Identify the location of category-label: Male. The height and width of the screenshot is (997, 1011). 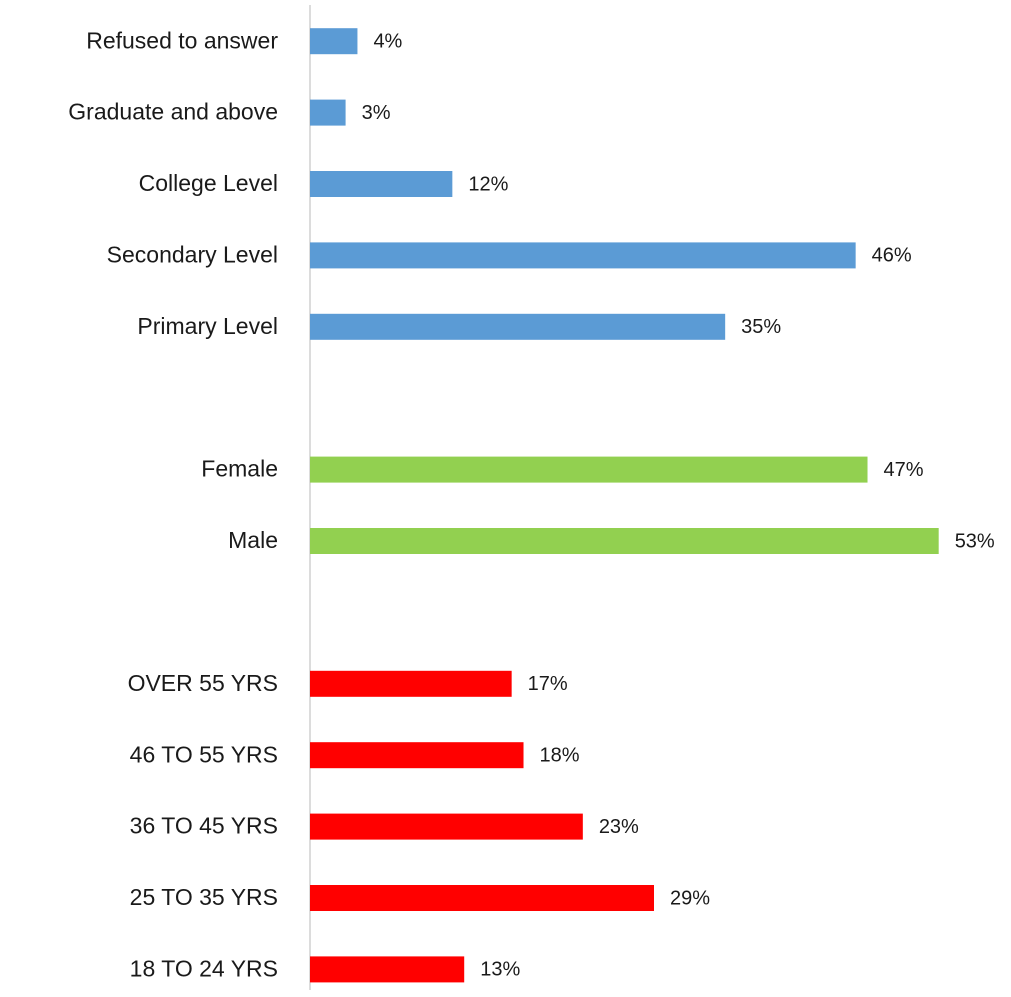
(253, 540).